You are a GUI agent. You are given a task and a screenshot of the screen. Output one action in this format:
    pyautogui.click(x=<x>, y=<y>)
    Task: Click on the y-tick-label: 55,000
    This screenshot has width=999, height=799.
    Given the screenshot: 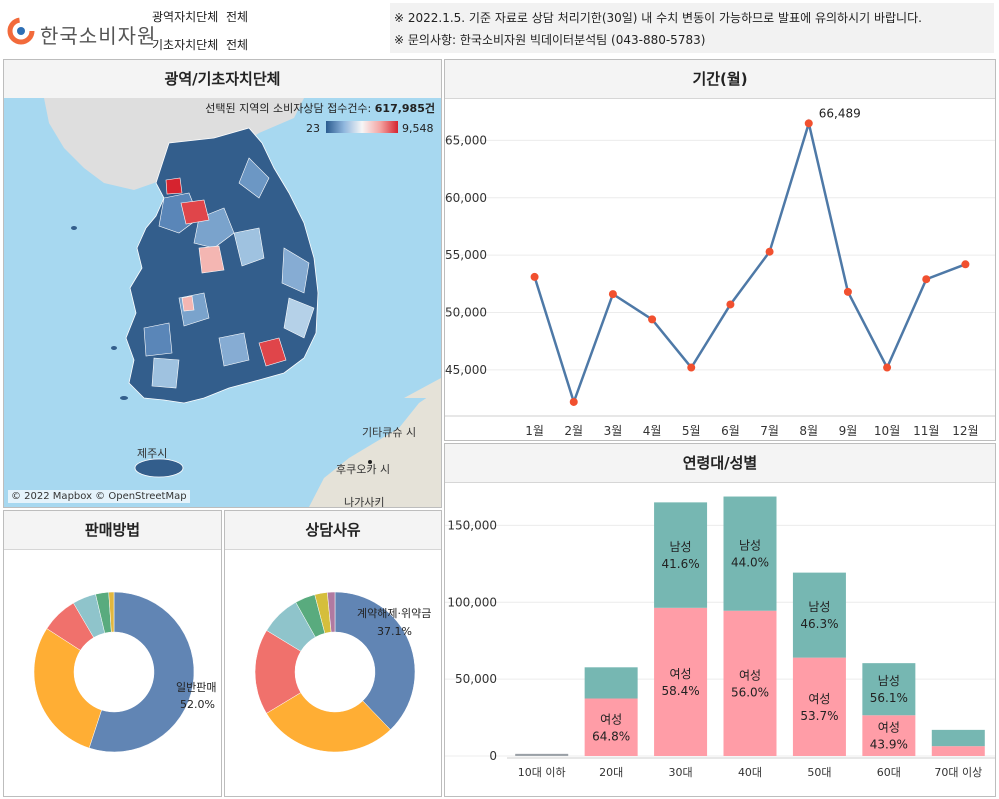 What is the action you would take?
    pyautogui.click(x=466, y=255)
    